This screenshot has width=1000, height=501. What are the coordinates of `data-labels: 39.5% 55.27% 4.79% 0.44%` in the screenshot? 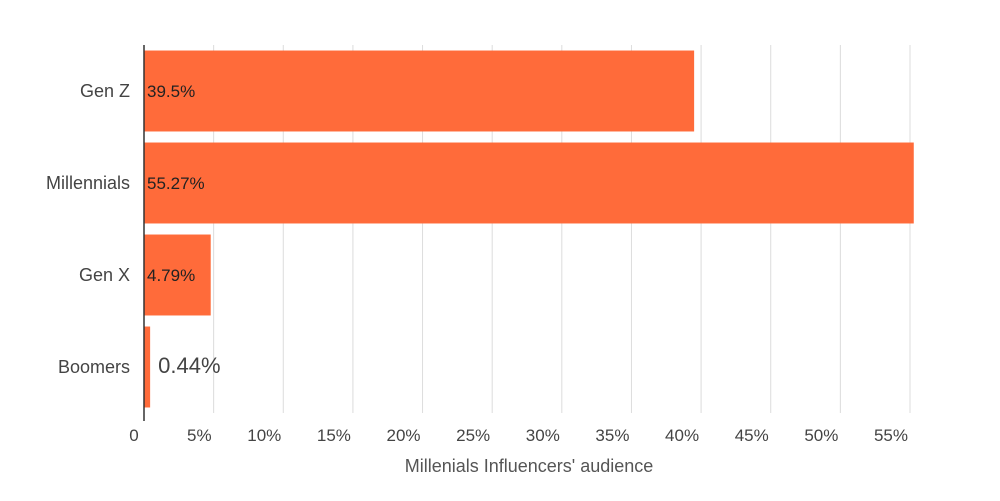 It's located at (184, 230).